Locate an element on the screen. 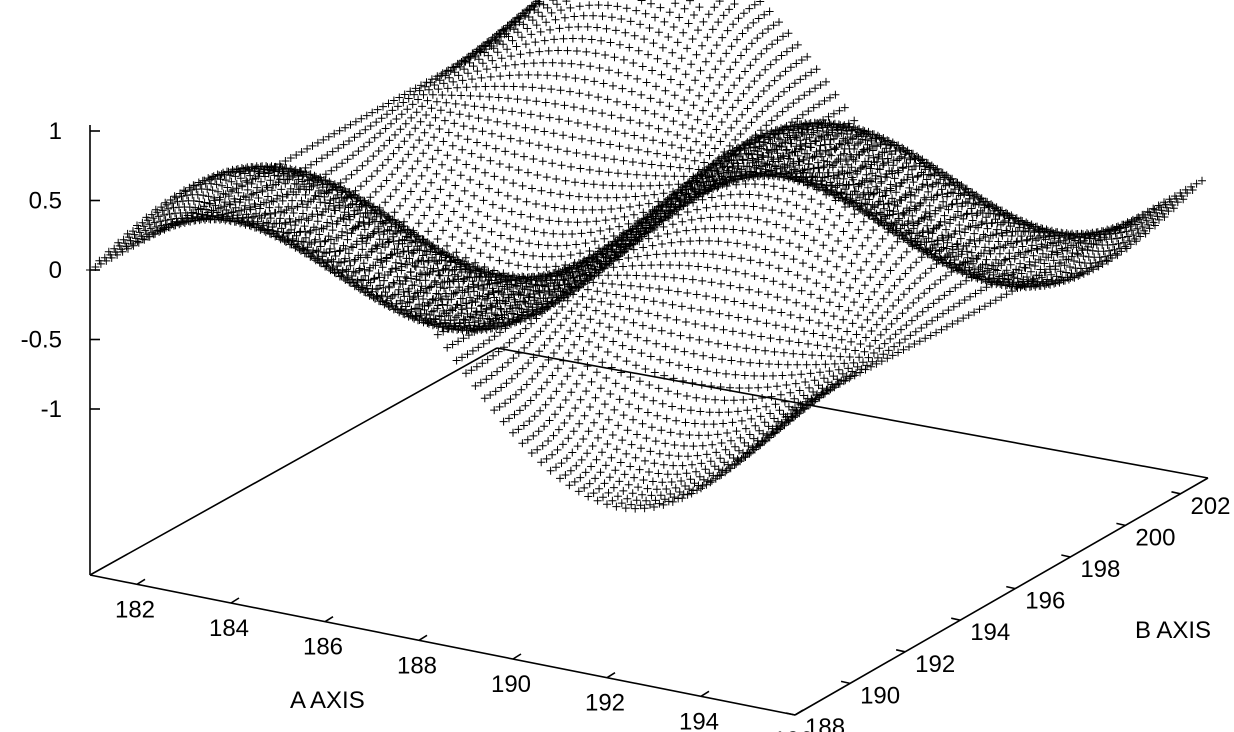 The image size is (1234, 732). a-tick-label: 188 is located at coordinates (417, 665).